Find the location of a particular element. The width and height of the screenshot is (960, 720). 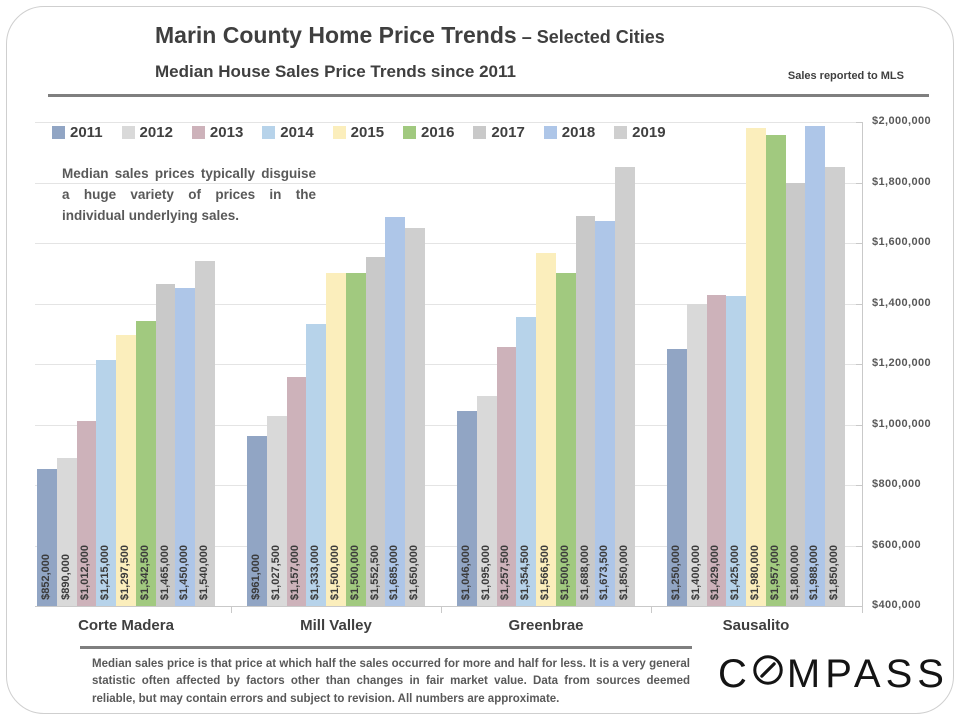

bar-2016: $1,957,000 is located at coordinates (775, 370).